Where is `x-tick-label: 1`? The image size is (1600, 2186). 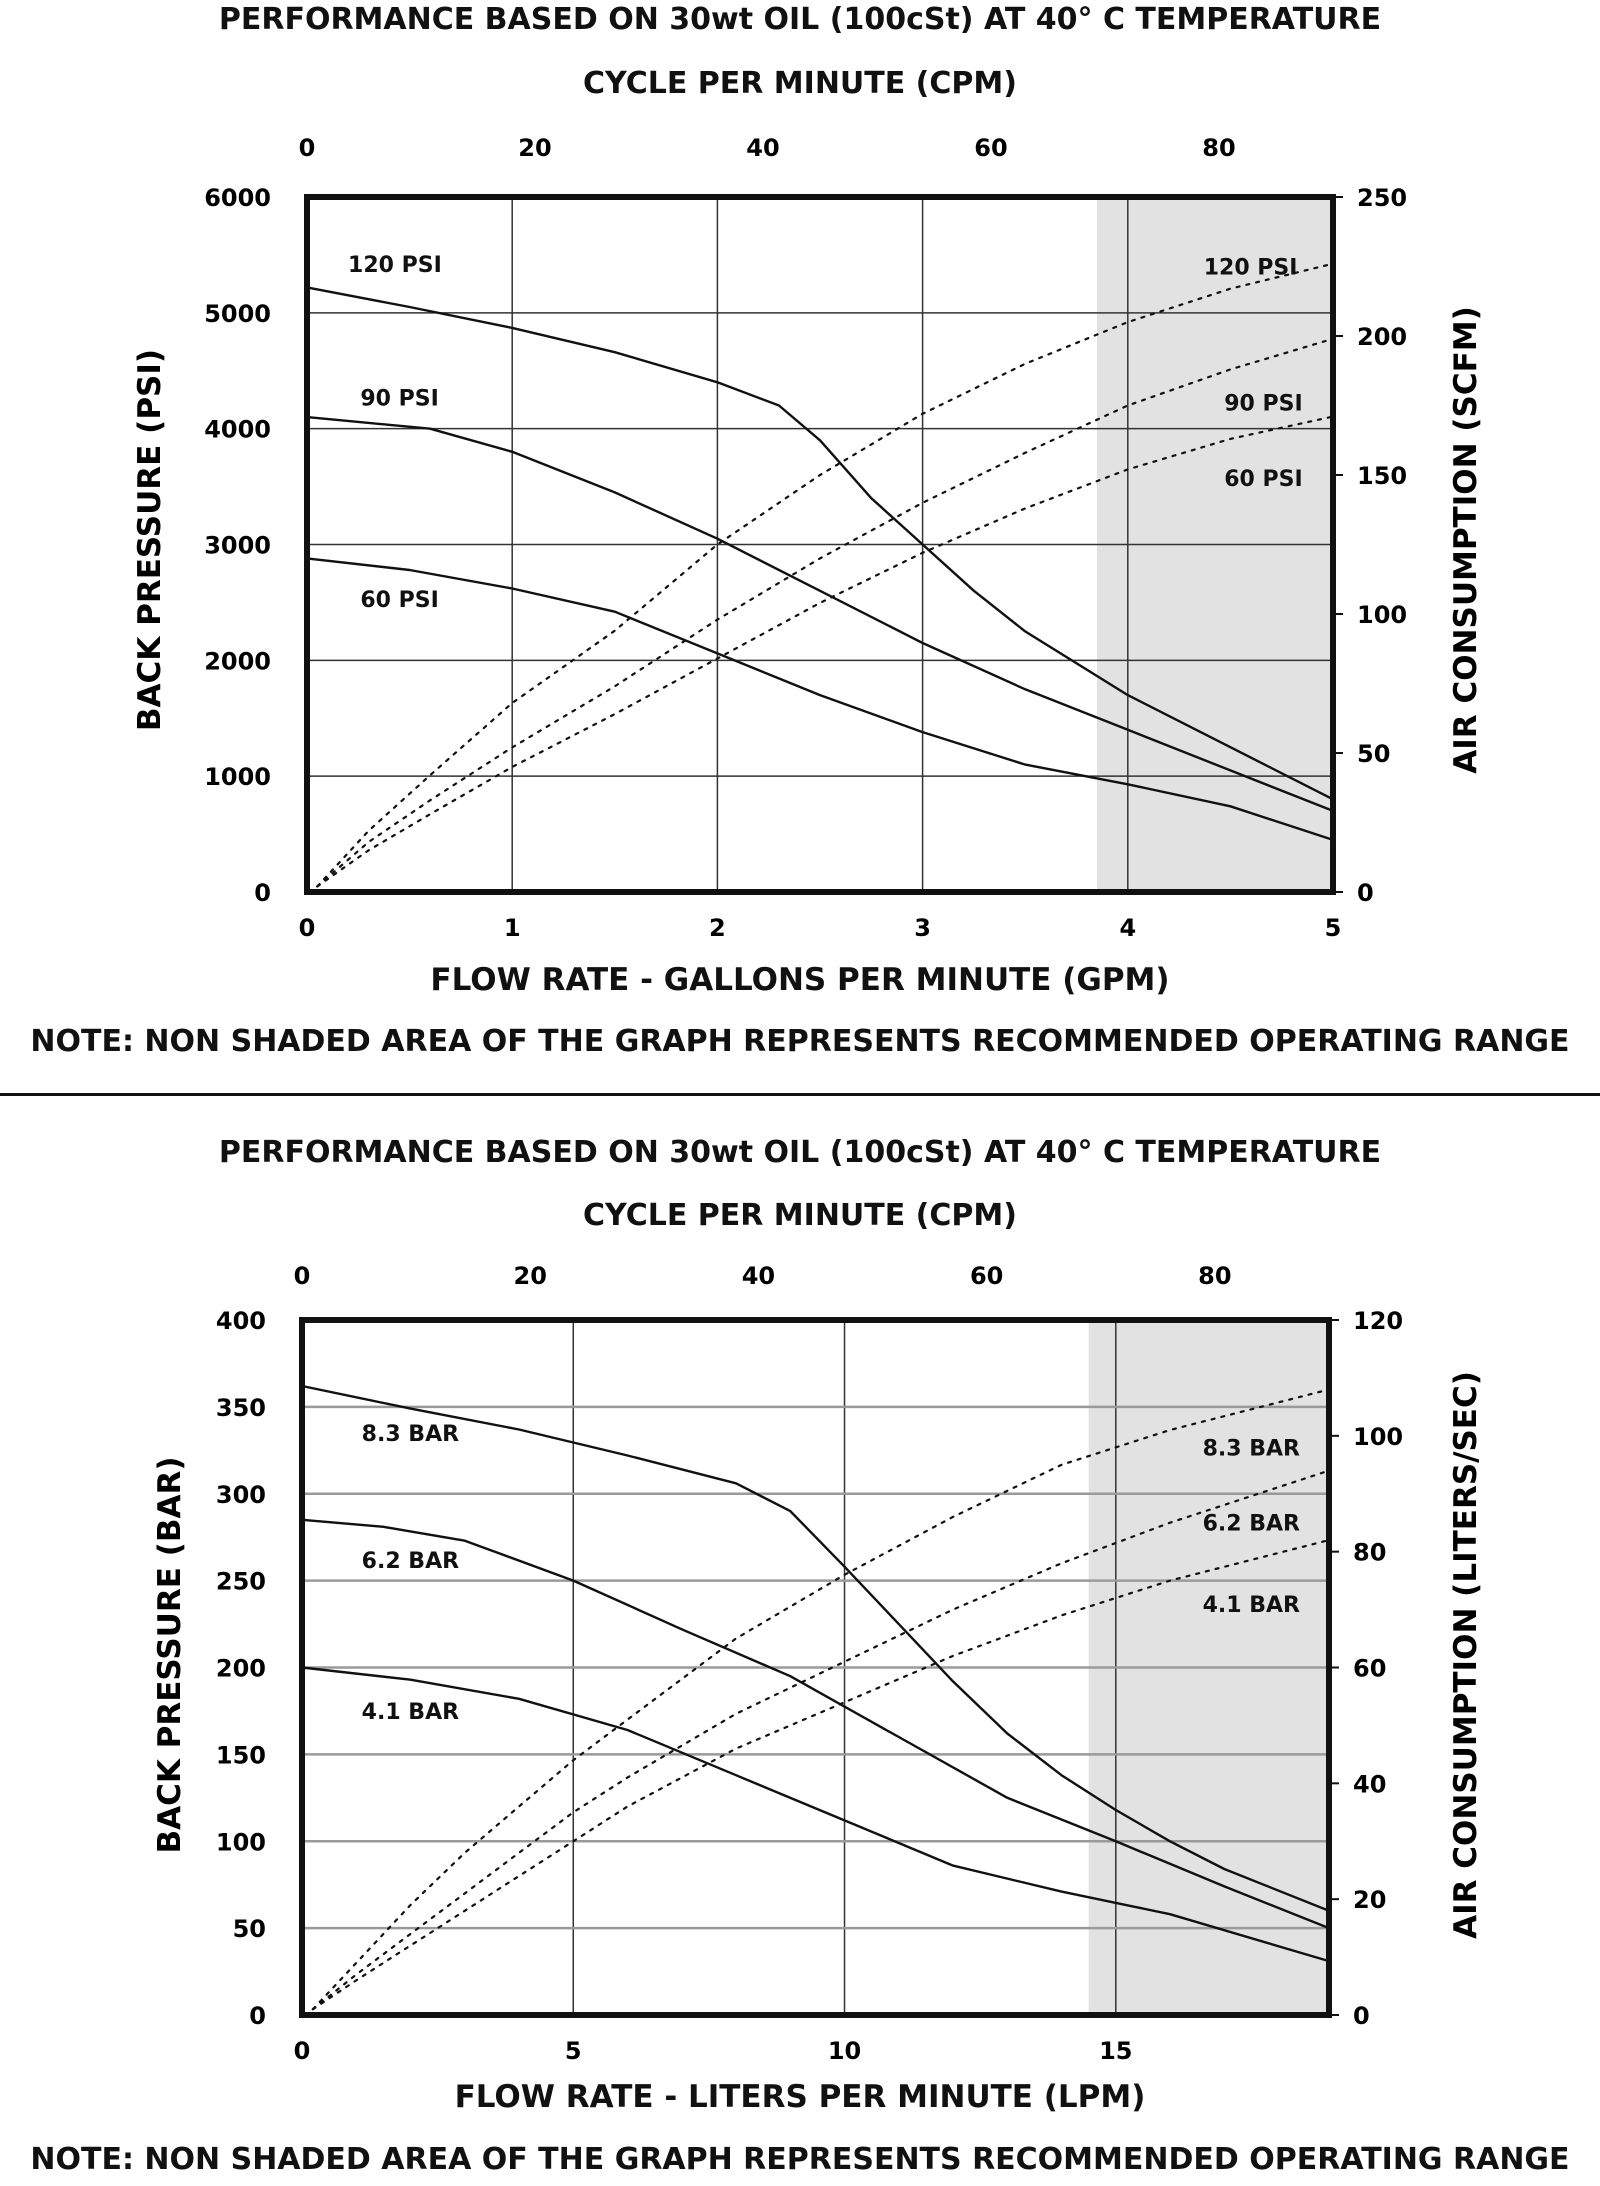 x-tick-label: 1 is located at coordinates (512, 928).